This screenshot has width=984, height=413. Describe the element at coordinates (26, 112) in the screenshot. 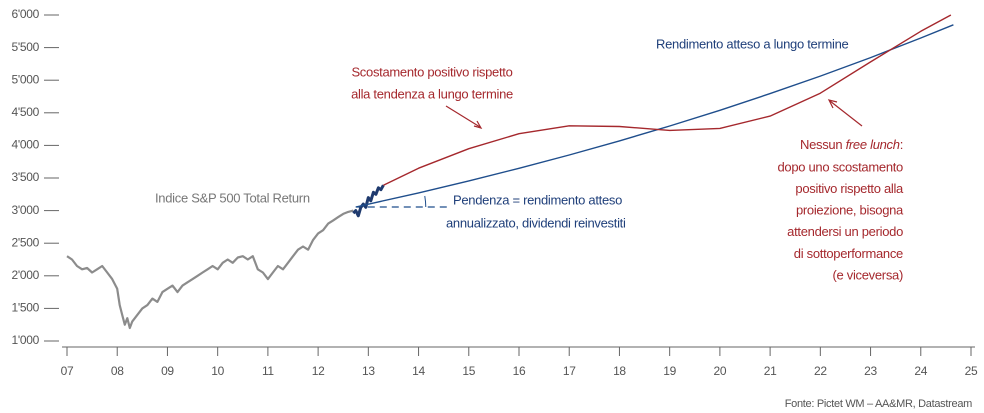

I see `y-tick-label: 4'500` at that location.